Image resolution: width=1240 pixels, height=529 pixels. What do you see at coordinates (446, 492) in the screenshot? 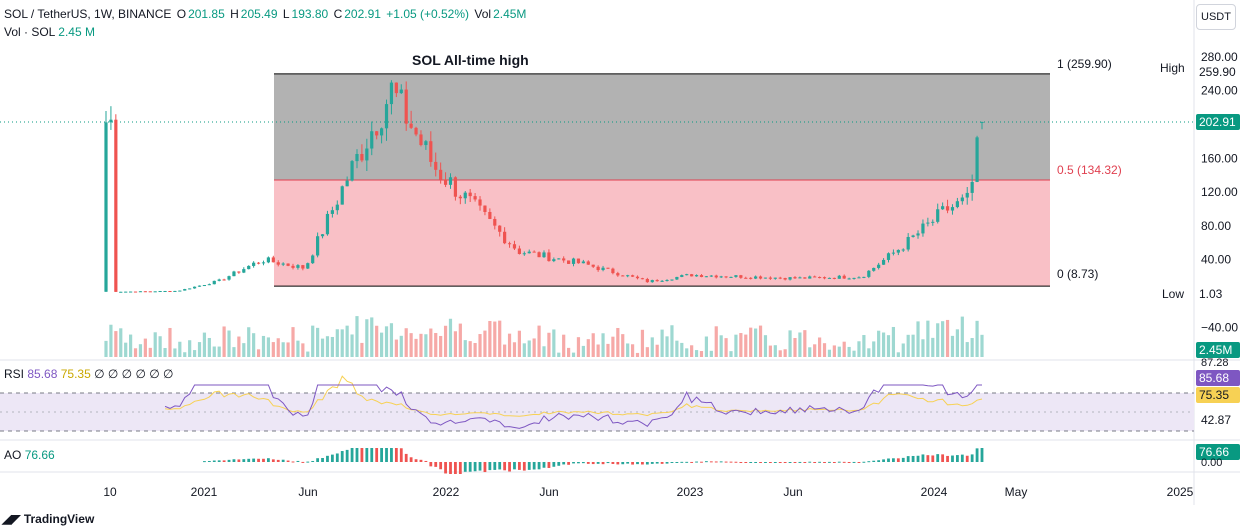
I see `x-tick-label: 2022` at bounding box center [446, 492].